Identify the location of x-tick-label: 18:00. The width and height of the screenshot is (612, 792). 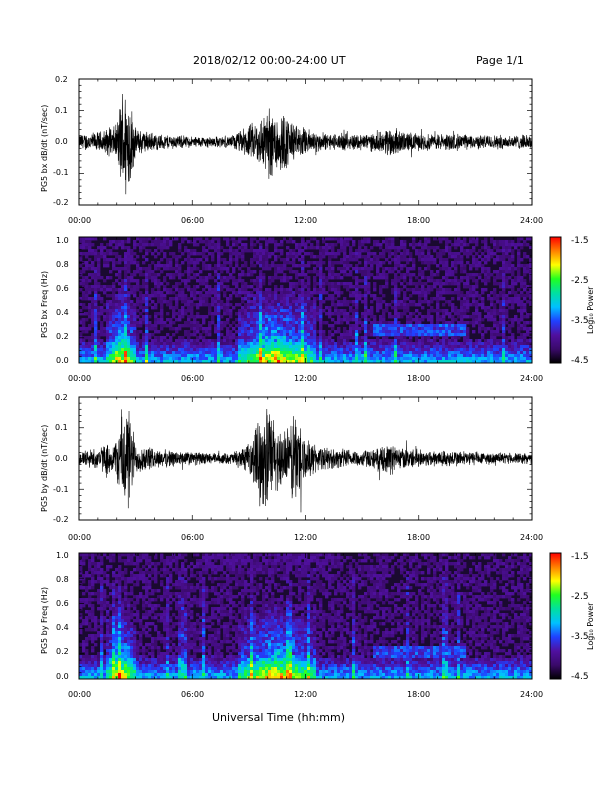
(419, 220).